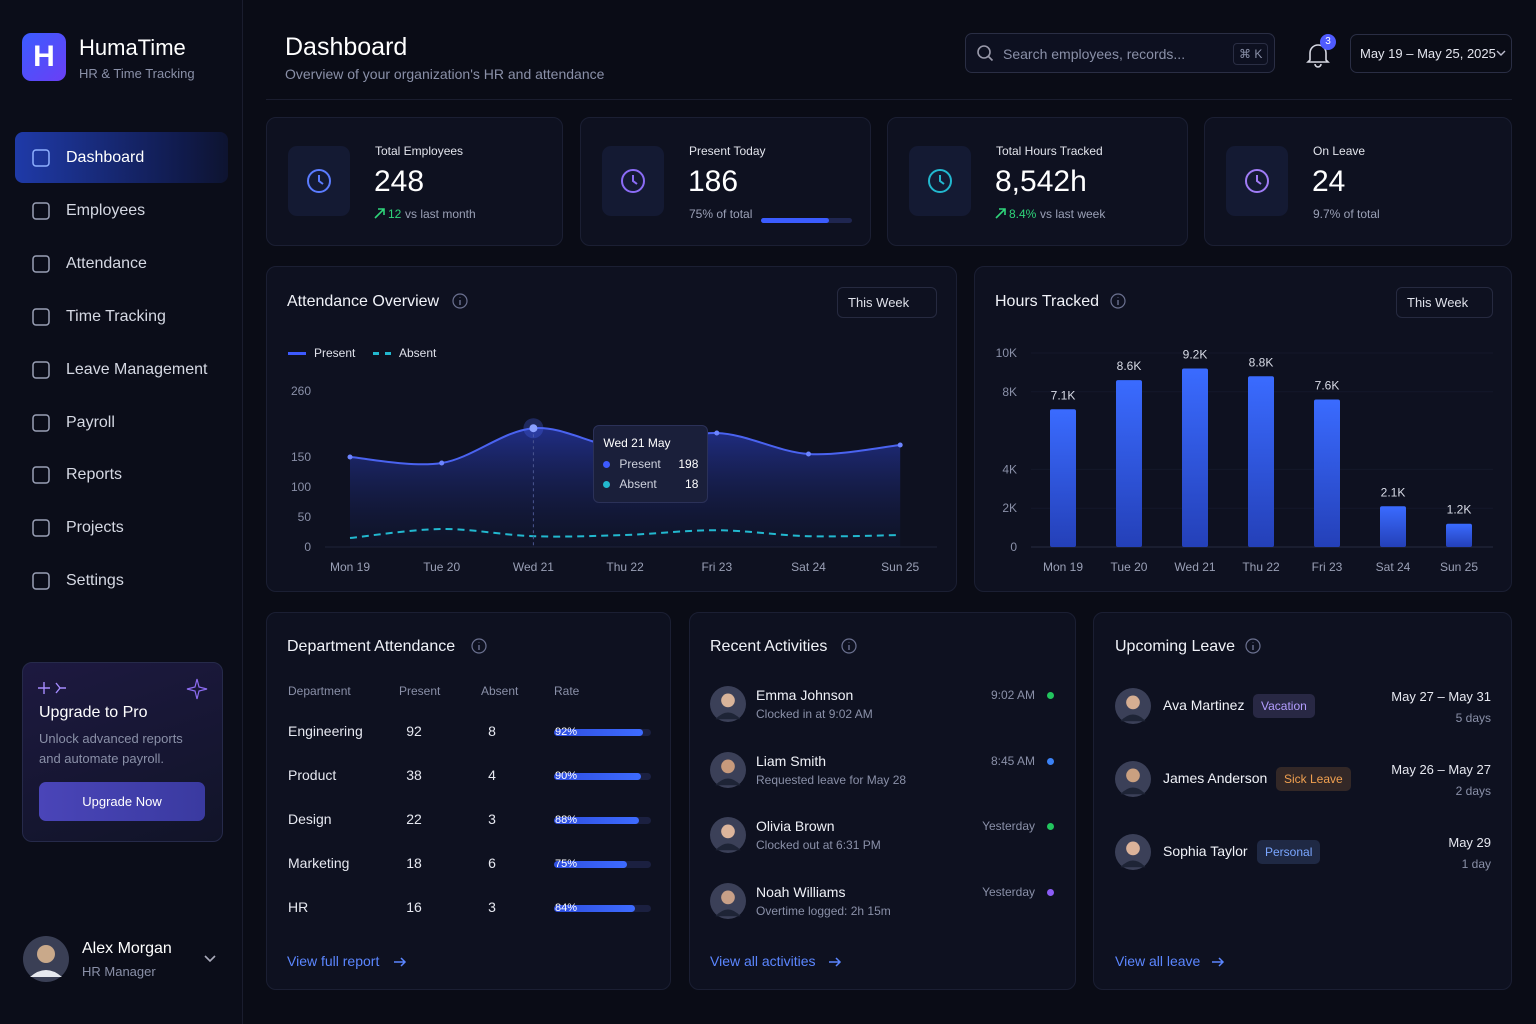 This screenshot has height=1024, width=1536. Describe the element at coordinates (566, 732) in the screenshot. I see `rate-label: 92%` at that location.